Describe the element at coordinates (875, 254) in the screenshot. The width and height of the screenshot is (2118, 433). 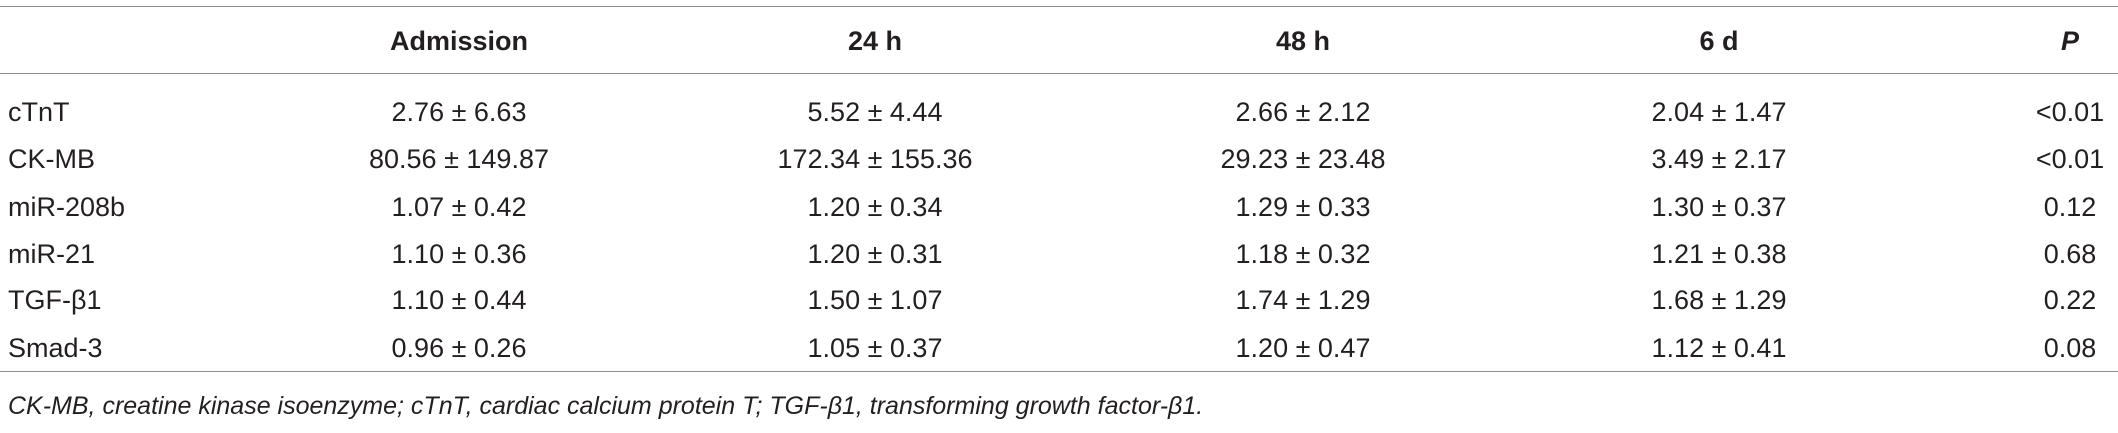
I see `table-cell: 1.20 ± 0.31` at that location.